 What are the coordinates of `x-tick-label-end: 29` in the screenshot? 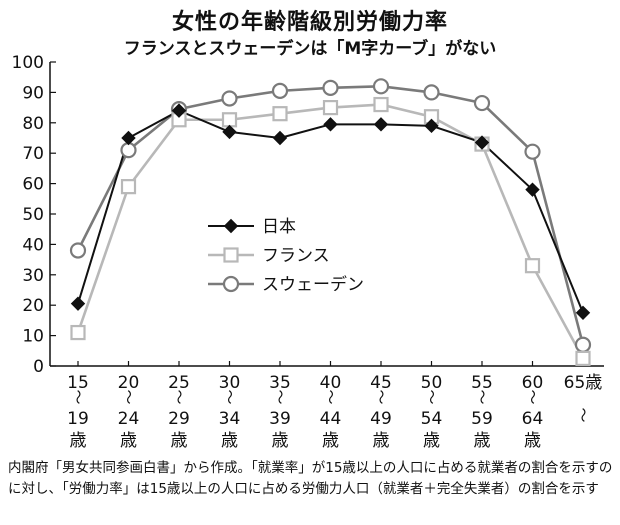 It's located at (179, 419).